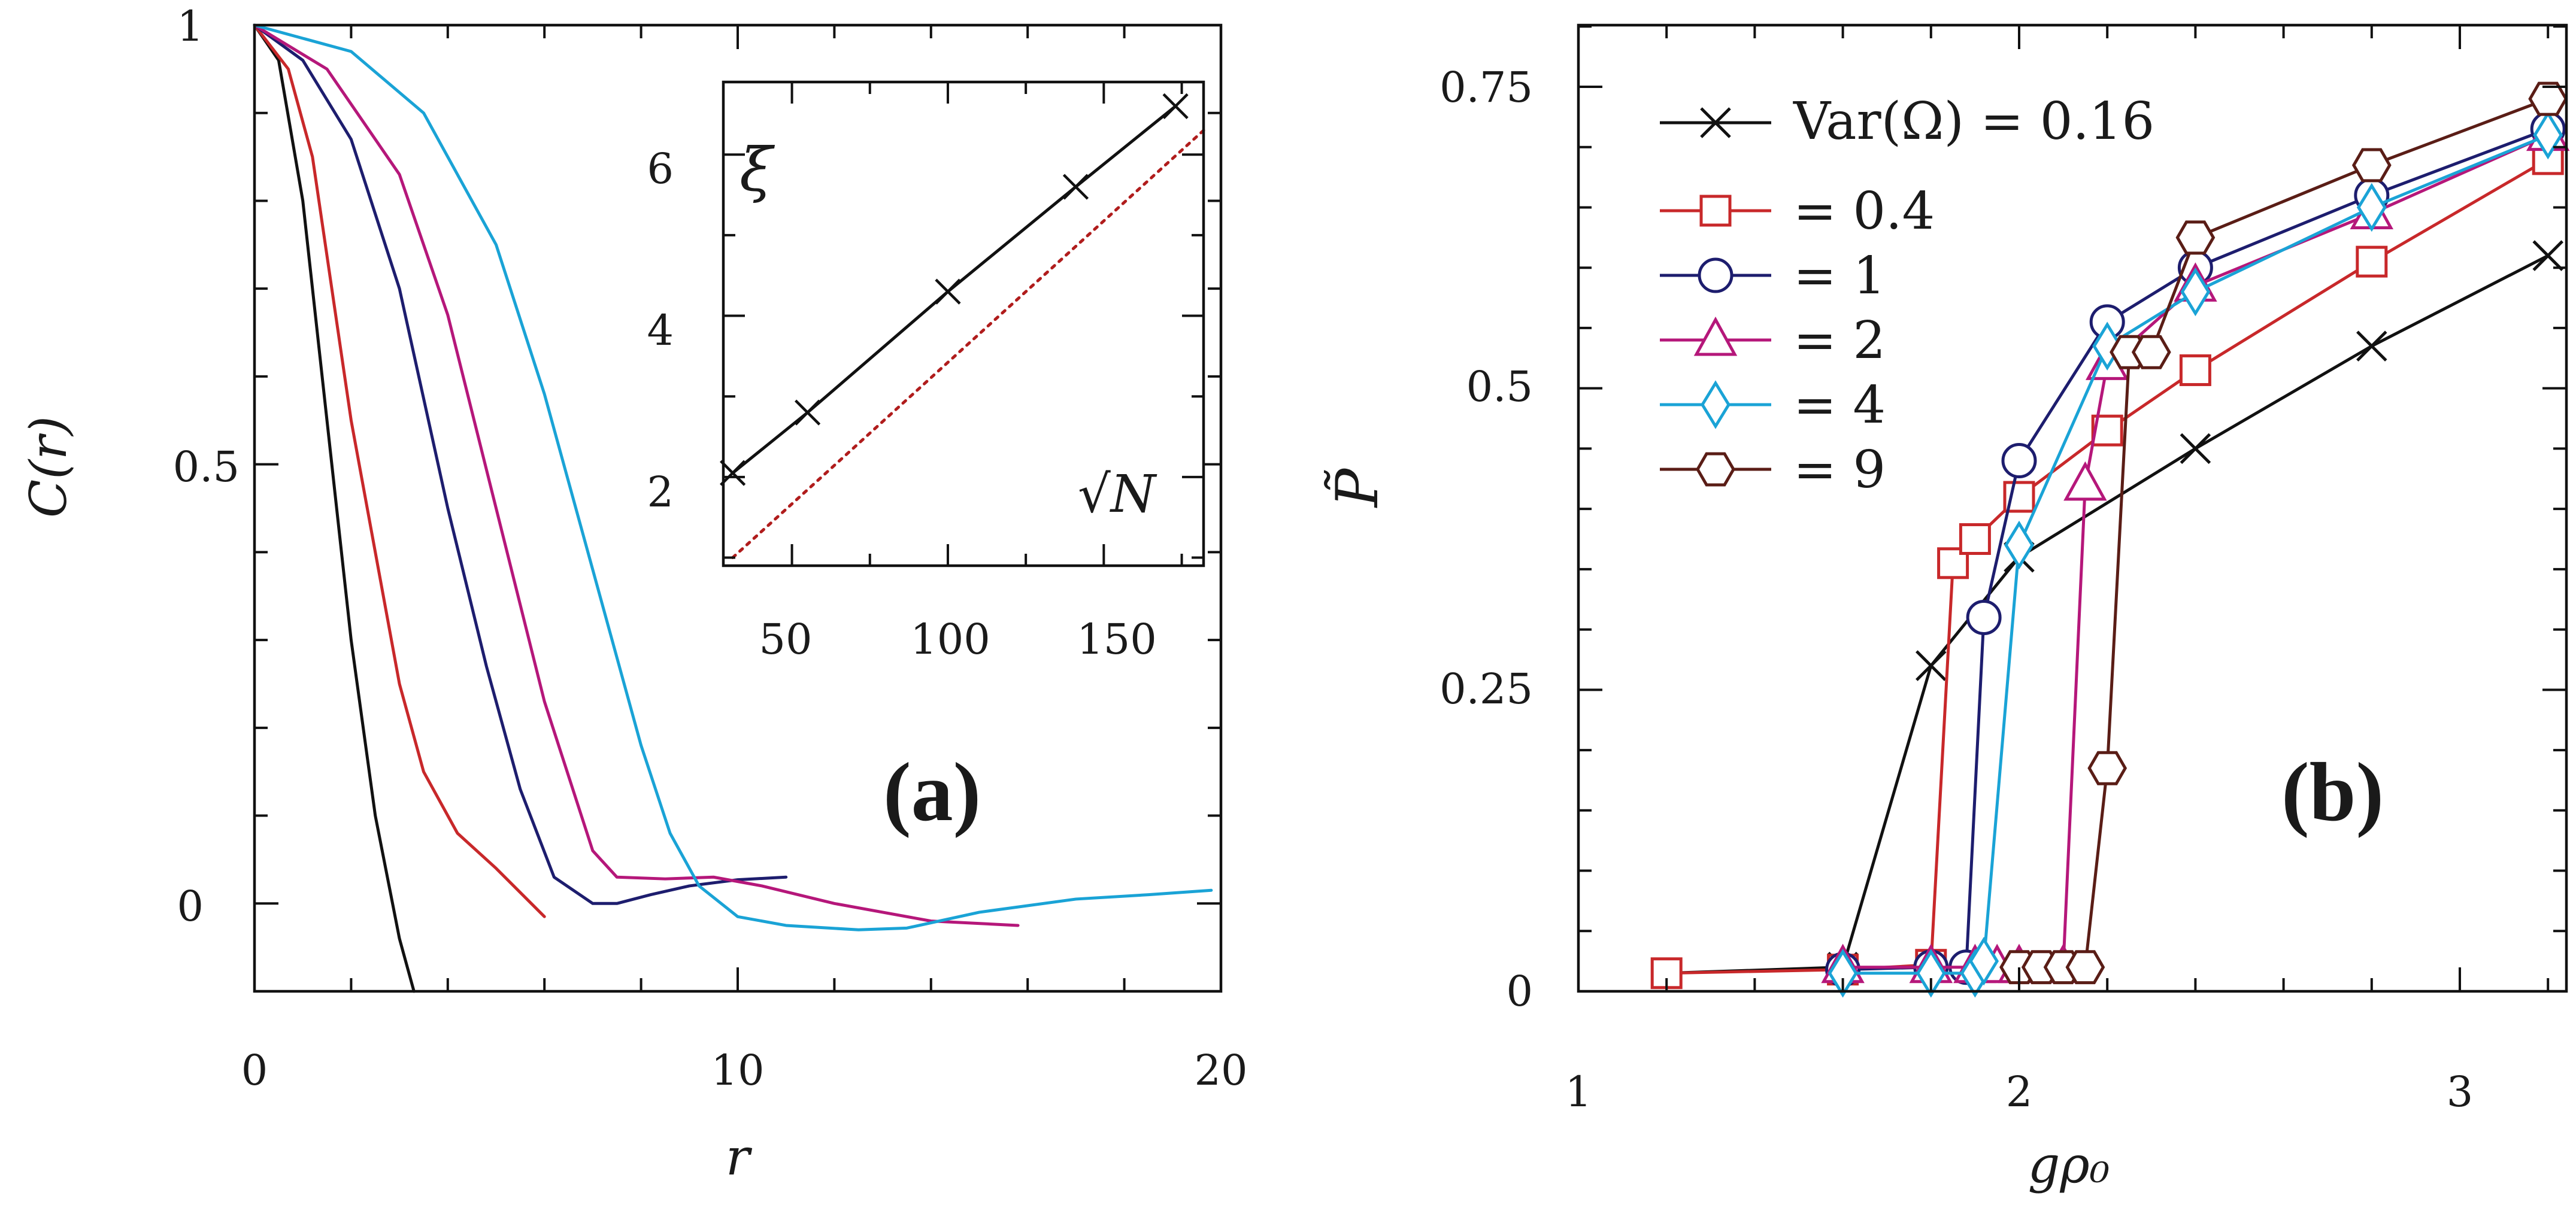 Image resolution: width=2576 pixels, height=1211 pixels. I want to click on inset-xlabel: √N, so click(1117, 494).